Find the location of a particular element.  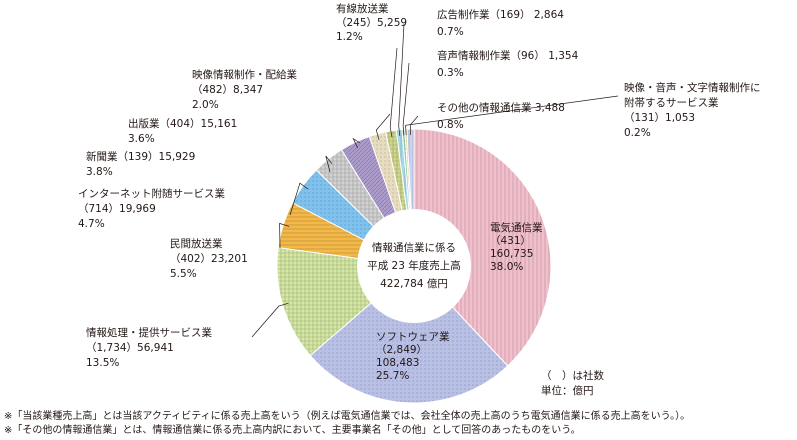

slice-label-2-percent: 25.7% is located at coordinates (392, 376).